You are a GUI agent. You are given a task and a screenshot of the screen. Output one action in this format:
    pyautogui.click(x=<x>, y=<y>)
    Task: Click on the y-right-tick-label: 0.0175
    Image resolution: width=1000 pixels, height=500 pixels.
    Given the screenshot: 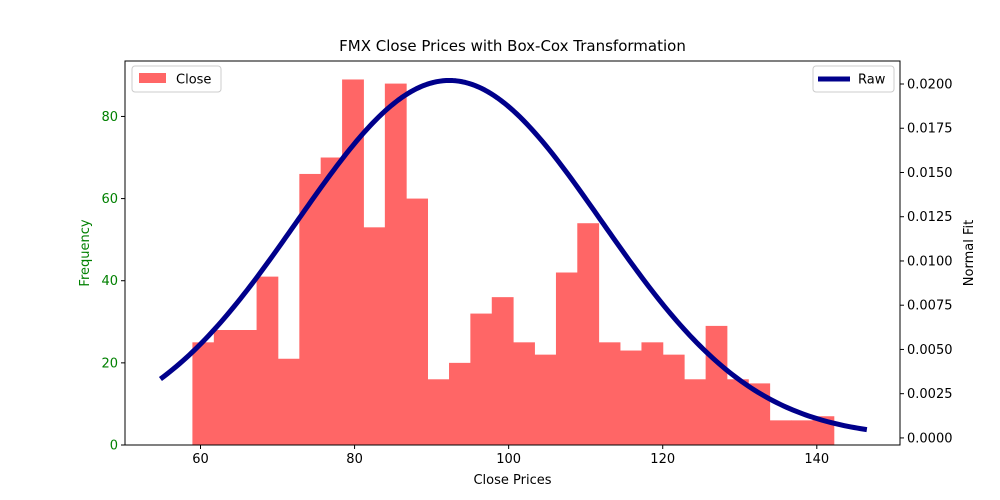 What is the action you would take?
    pyautogui.click(x=930, y=129)
    